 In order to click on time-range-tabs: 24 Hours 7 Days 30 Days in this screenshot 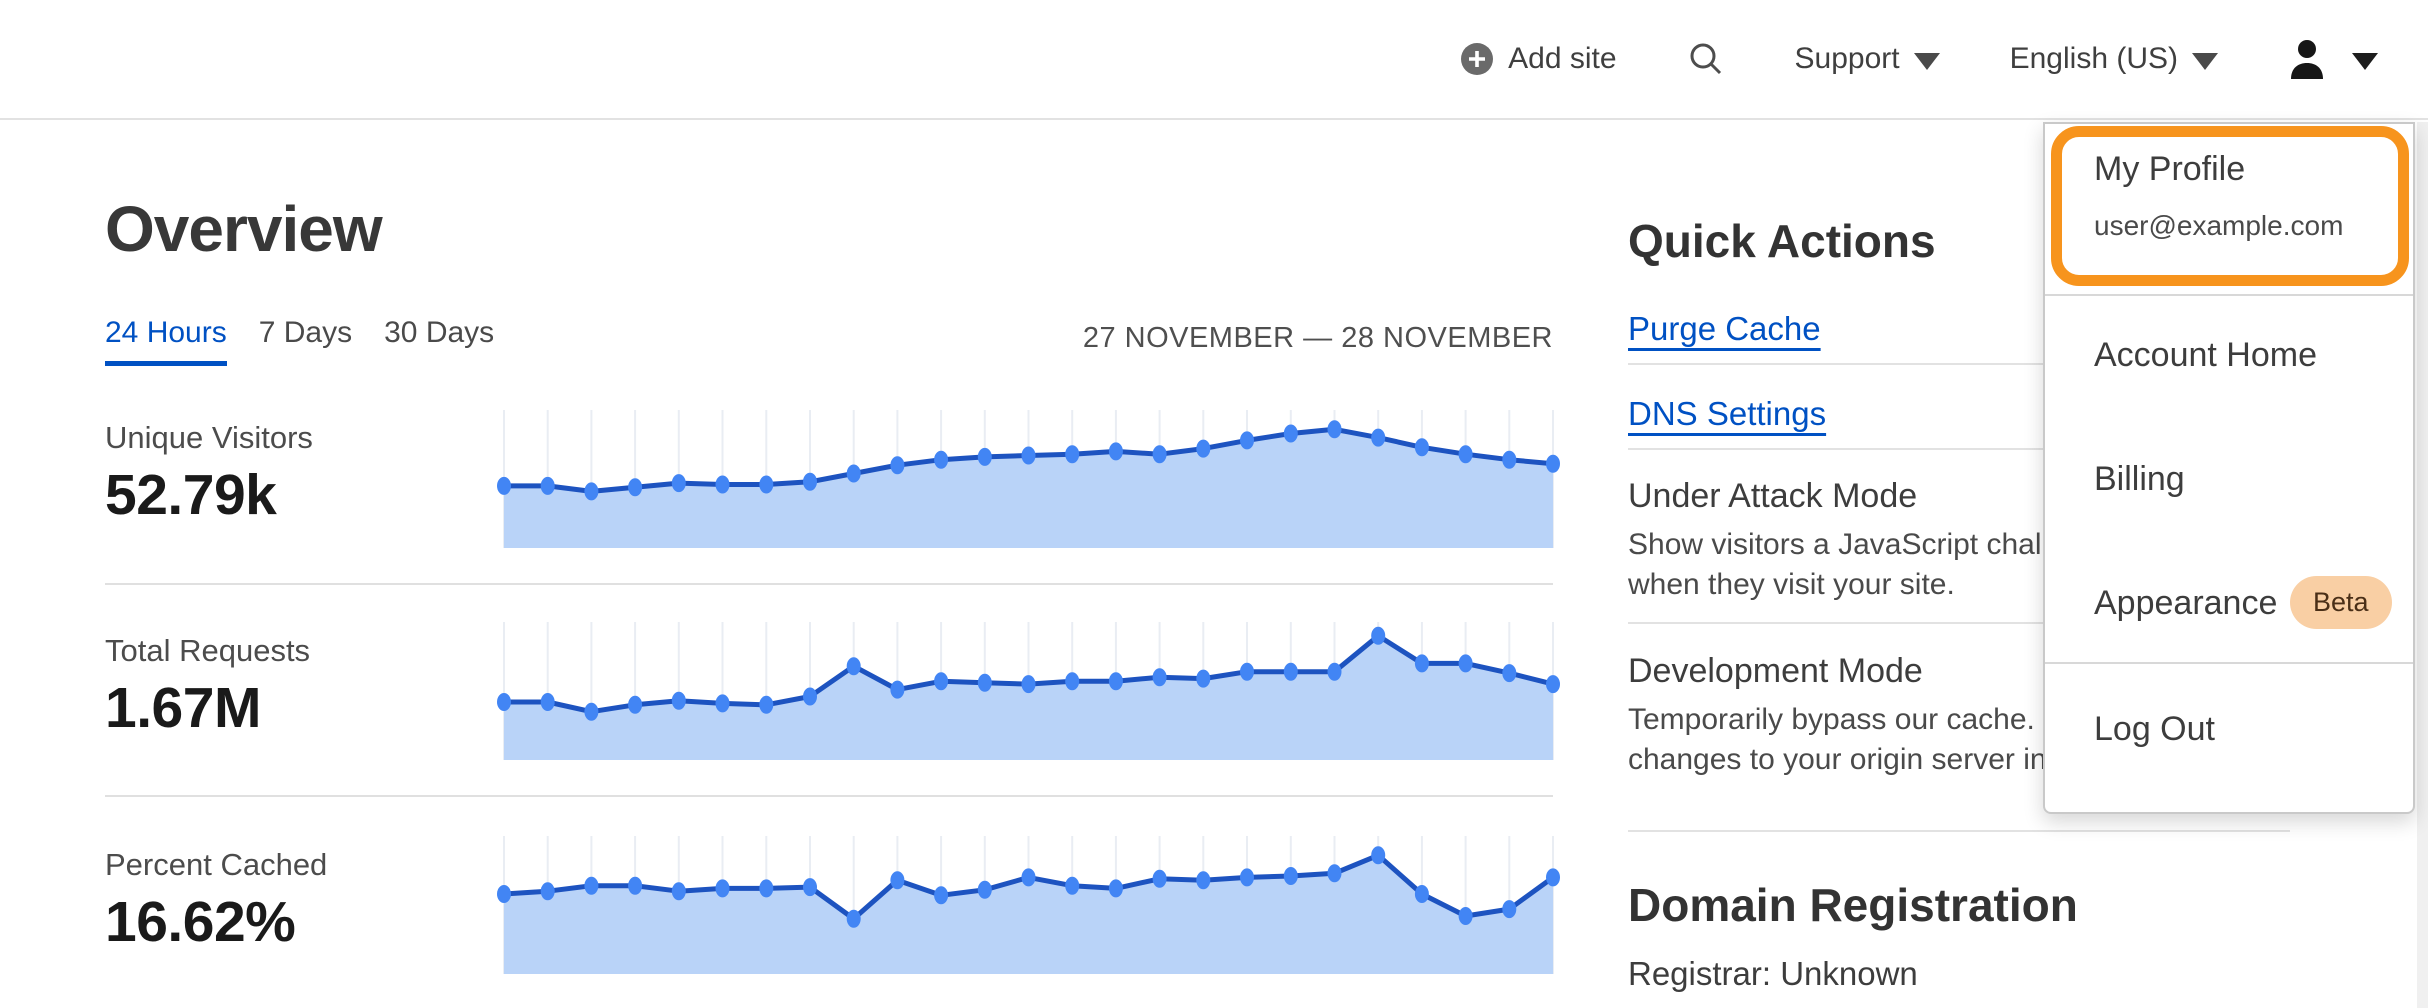, I will do `click(299, 341)`.